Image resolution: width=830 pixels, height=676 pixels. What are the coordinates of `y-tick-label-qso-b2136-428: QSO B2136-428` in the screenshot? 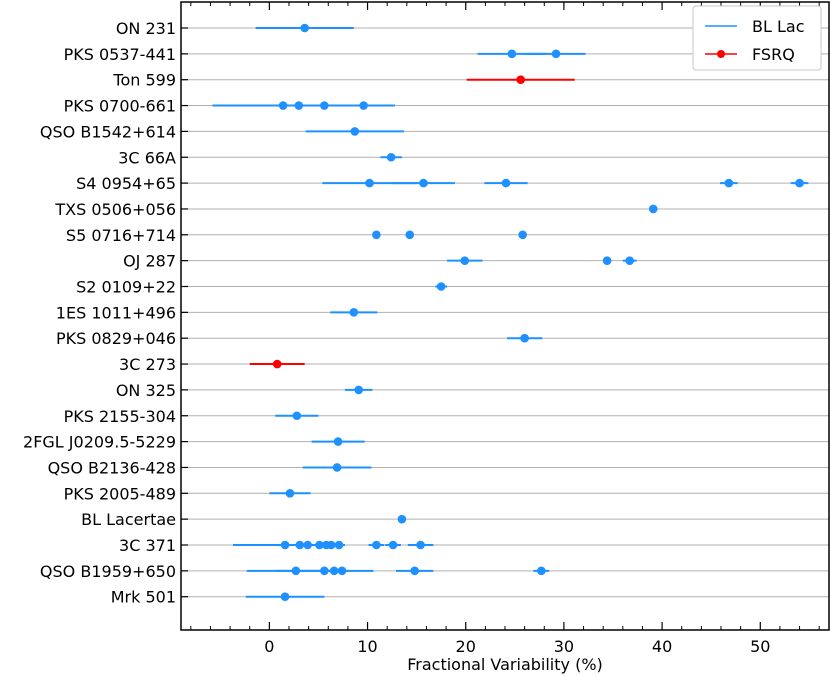 It's located at (112, 467).